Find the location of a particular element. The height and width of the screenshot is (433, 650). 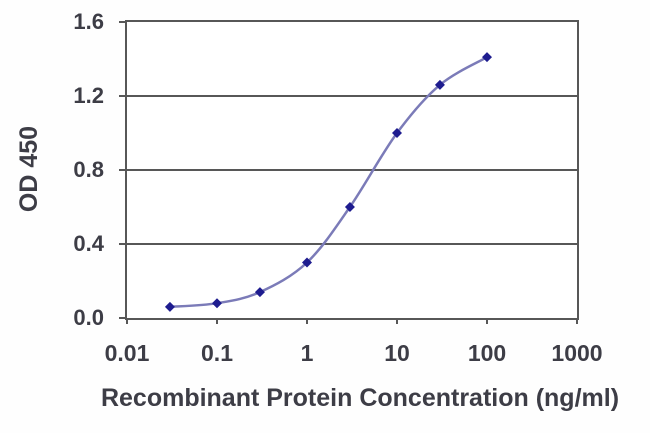

y-tick-label: 0.0 is located at coordinates (88, 317).